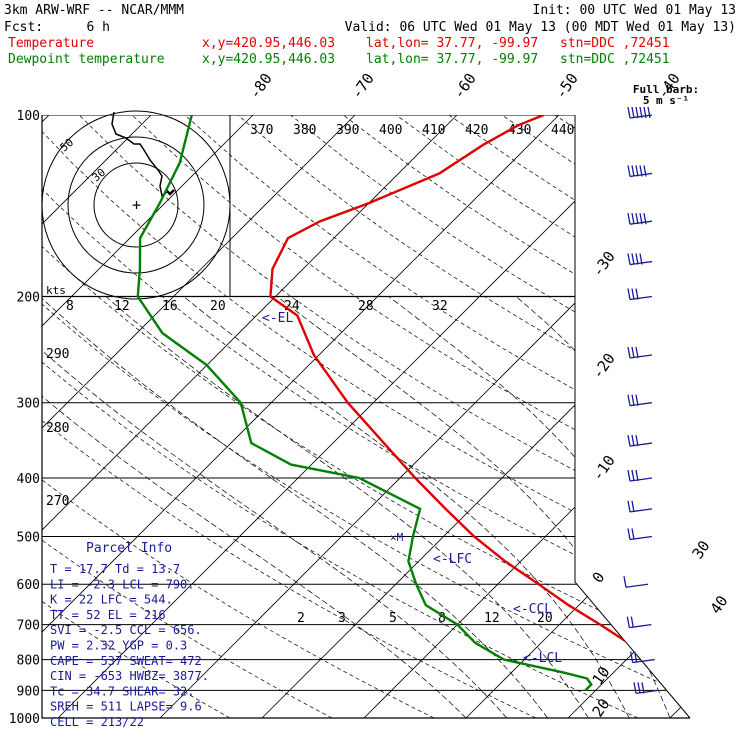 The image size is (740, 740). What do you see at coordinates (28, 626) in the screenshot?
I see `pressure-tick-label: 700` at bounding box center [28, 626].